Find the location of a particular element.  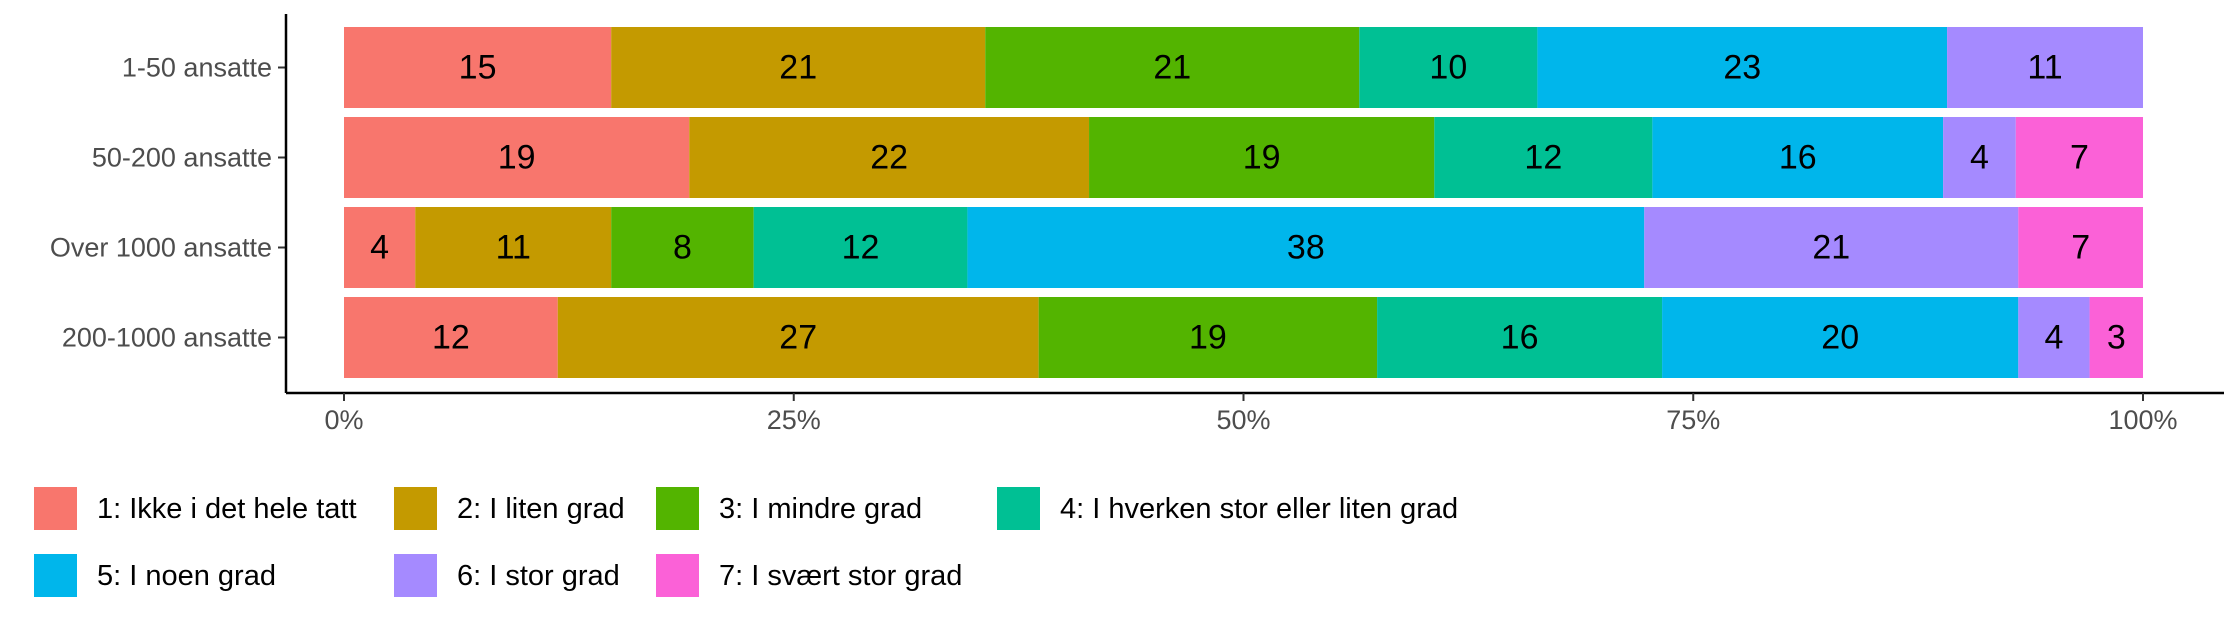

bar-50-200-ansatte-s4 is located at coordinates (1543, 157).